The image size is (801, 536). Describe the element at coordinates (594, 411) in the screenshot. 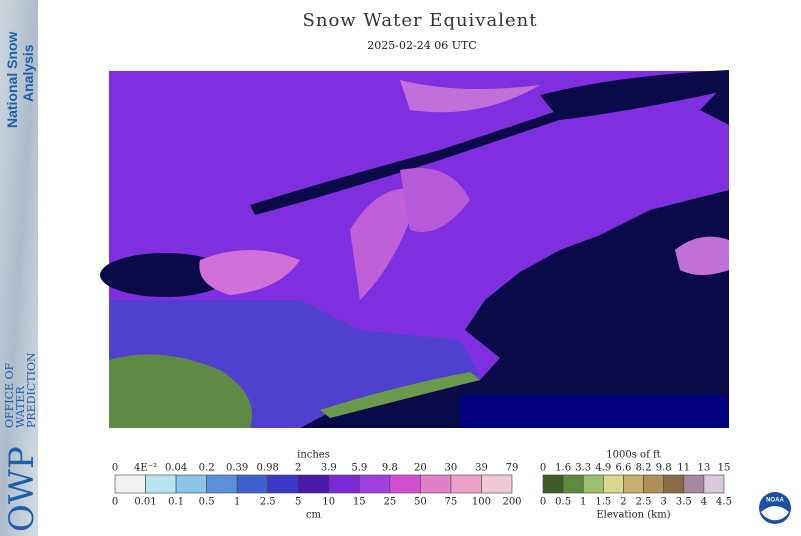

I see `ocean-box` at that location.